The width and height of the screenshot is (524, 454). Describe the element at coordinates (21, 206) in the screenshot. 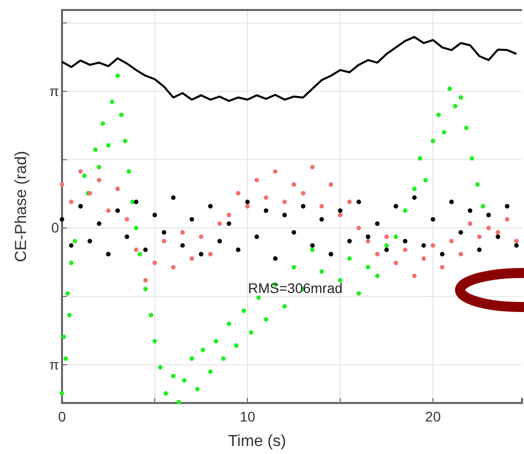

I see `y-axis-title: CE-Phase (rad)` at that location.